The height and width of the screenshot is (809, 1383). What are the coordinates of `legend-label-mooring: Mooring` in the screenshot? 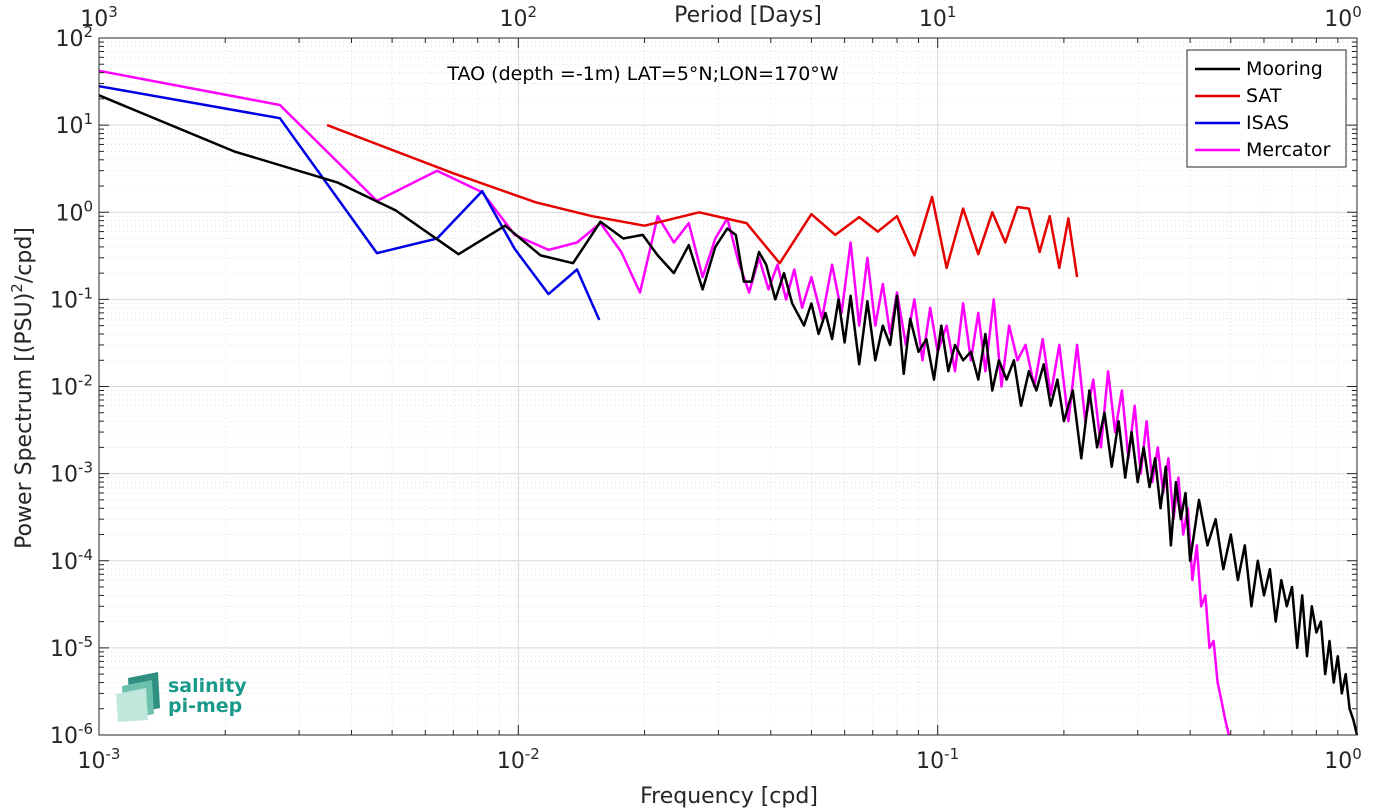 It's located at (1284, 69).